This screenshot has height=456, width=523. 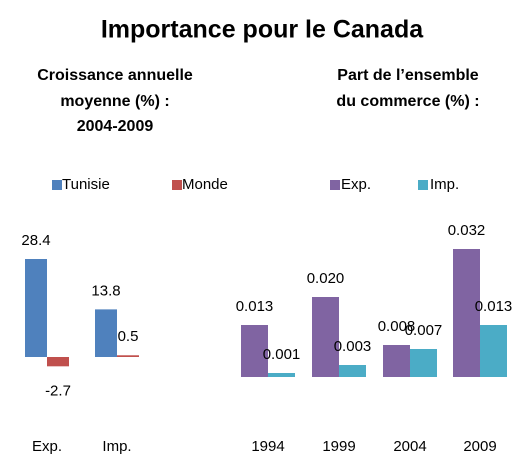 I want to click on legend-label: Imp., so click(x=444, y=184).